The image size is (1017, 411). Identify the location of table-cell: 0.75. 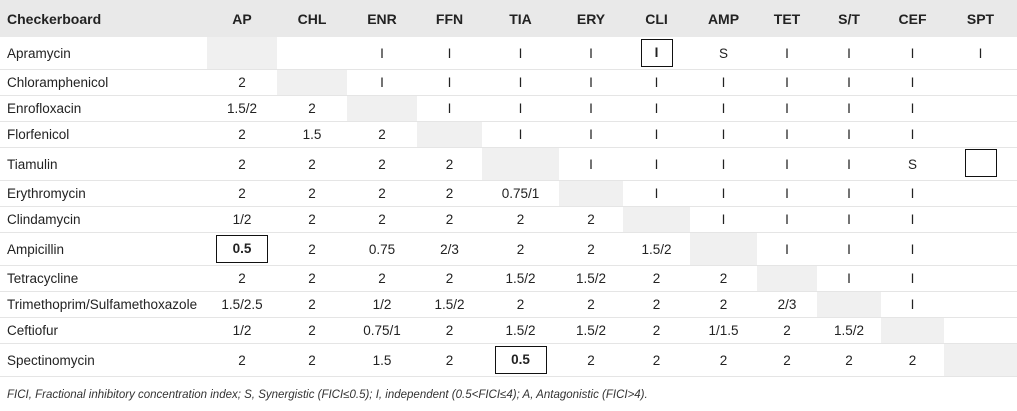
(382, 249).